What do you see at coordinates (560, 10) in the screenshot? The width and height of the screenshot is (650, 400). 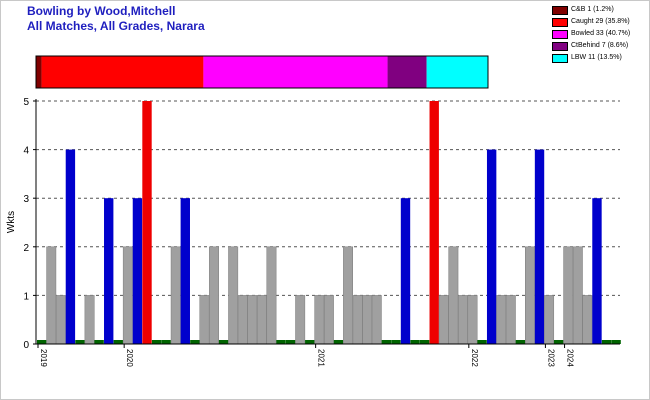 I see `legend-swatch-cb` at bounding box center [560, 10].